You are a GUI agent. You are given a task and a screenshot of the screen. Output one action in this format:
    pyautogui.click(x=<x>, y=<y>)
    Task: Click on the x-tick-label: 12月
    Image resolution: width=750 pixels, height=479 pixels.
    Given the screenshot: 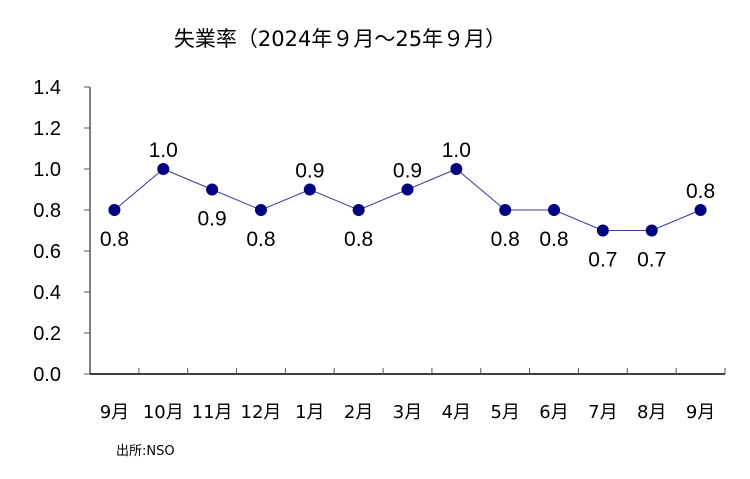 What is the action you would take?
    pyautogui.click(x=261, y=412)
    